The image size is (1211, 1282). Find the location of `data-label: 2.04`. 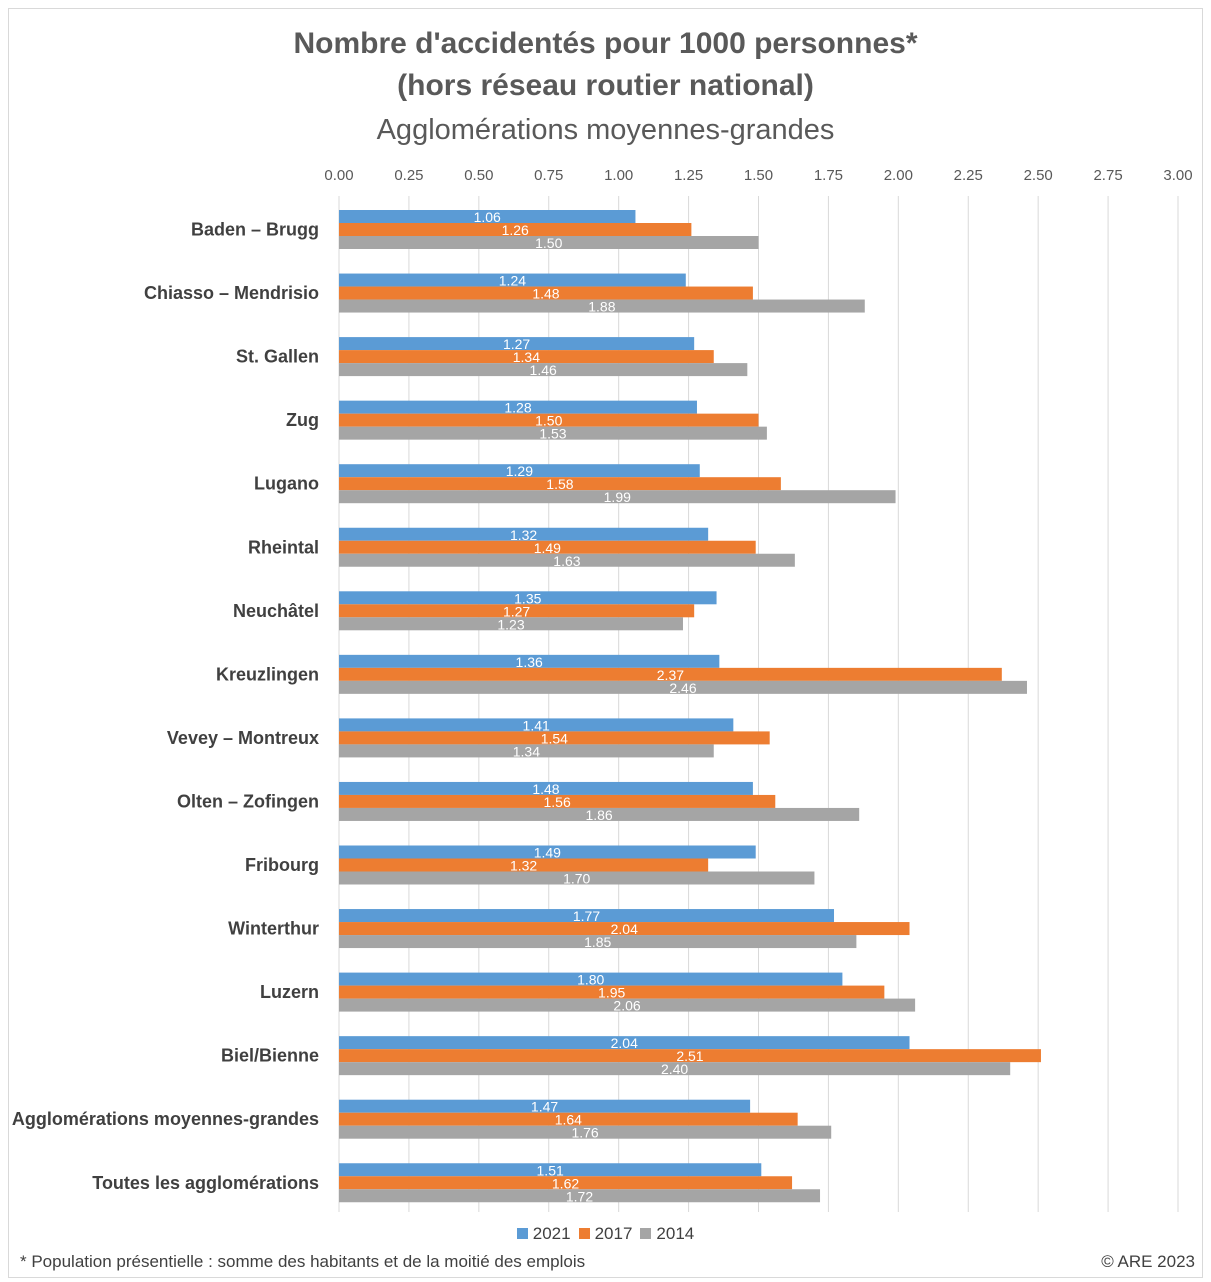

data-label: 2.04 is located at coordinates (624, 1043).